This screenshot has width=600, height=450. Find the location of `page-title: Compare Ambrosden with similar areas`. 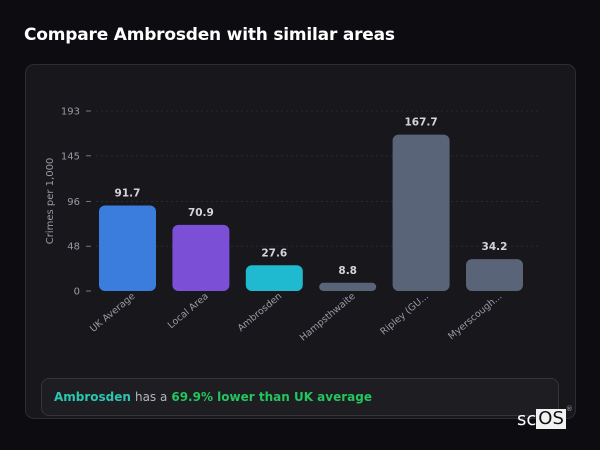

page-title: Compare Ambrosden with similar areas is located at coordinates (209, 35).